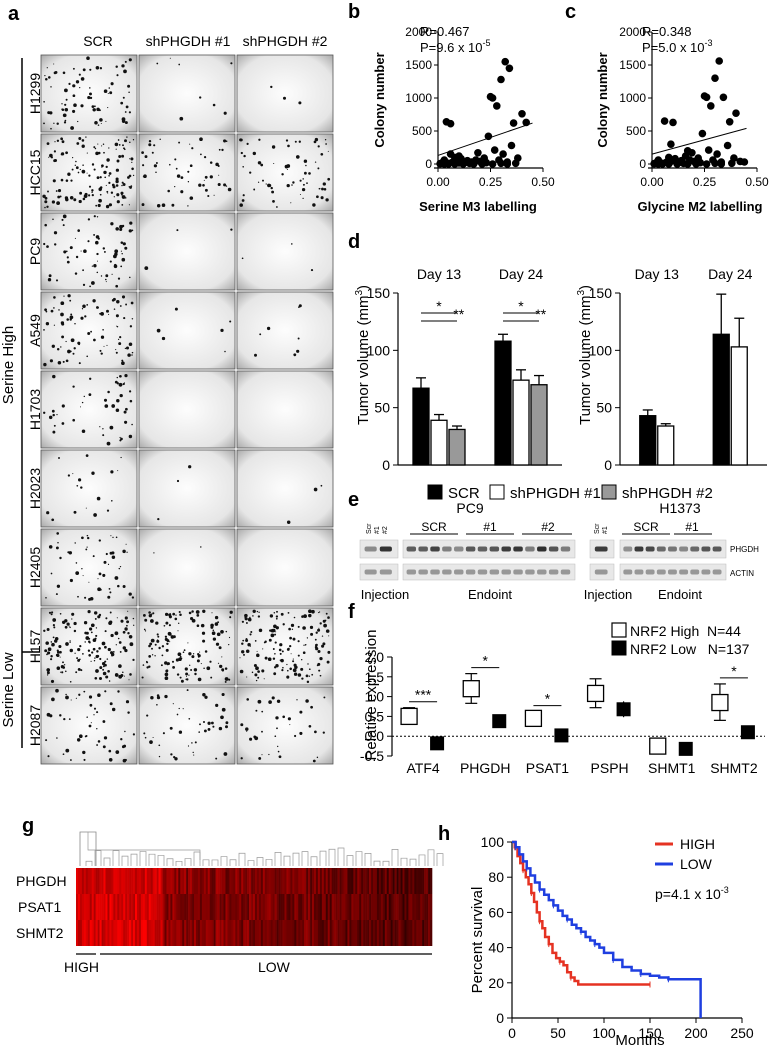  What do you see at coordinates (482, 572) in the screenshot?
I see `blot-band-actin` at bounding box center [482, 572].